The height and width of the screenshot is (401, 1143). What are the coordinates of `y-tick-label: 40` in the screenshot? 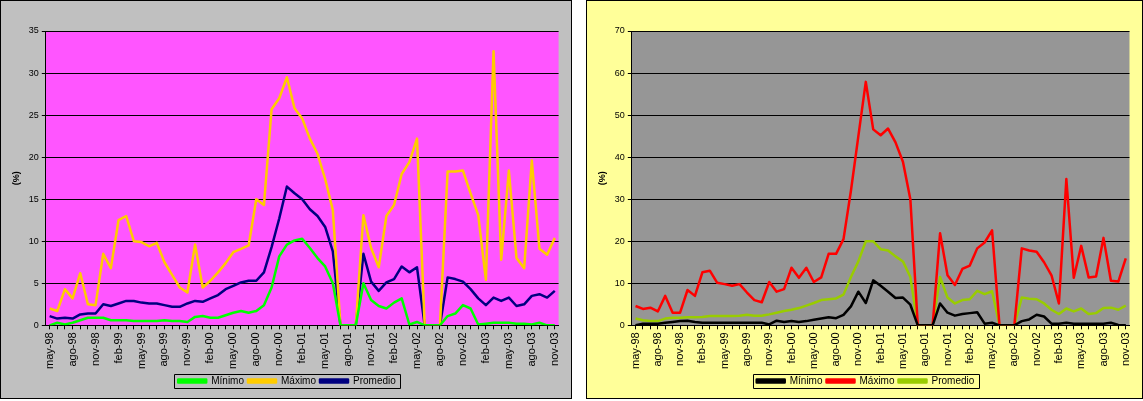 It's located at (619, 156).